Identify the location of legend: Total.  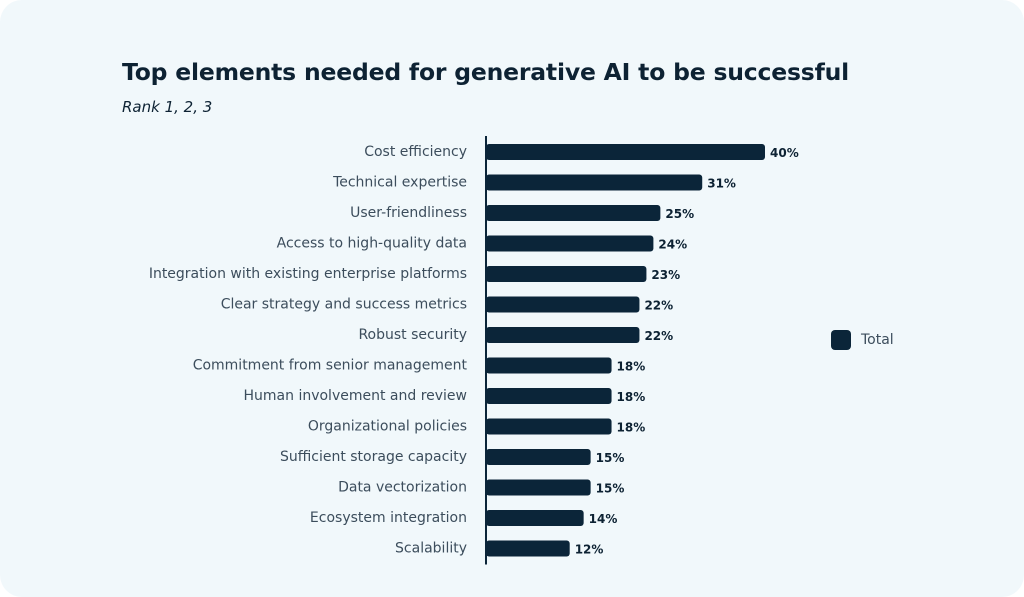
(862, 340).